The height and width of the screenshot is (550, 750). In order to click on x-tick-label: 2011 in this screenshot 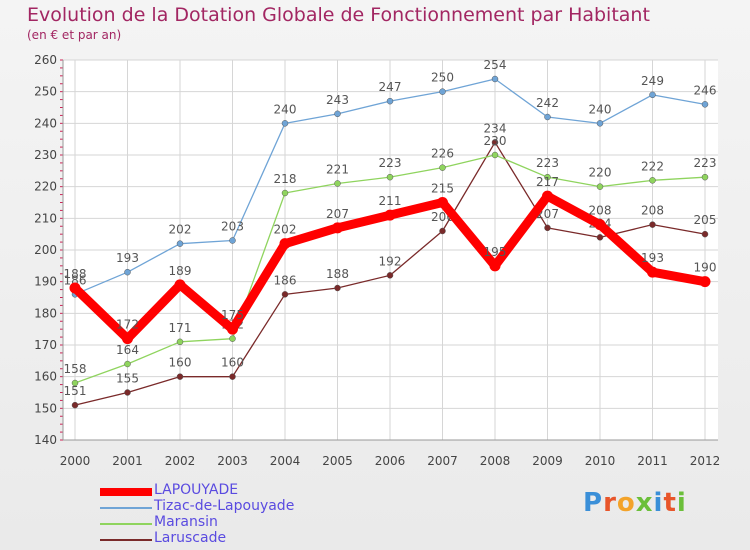, I will do `click(652, 461)`.